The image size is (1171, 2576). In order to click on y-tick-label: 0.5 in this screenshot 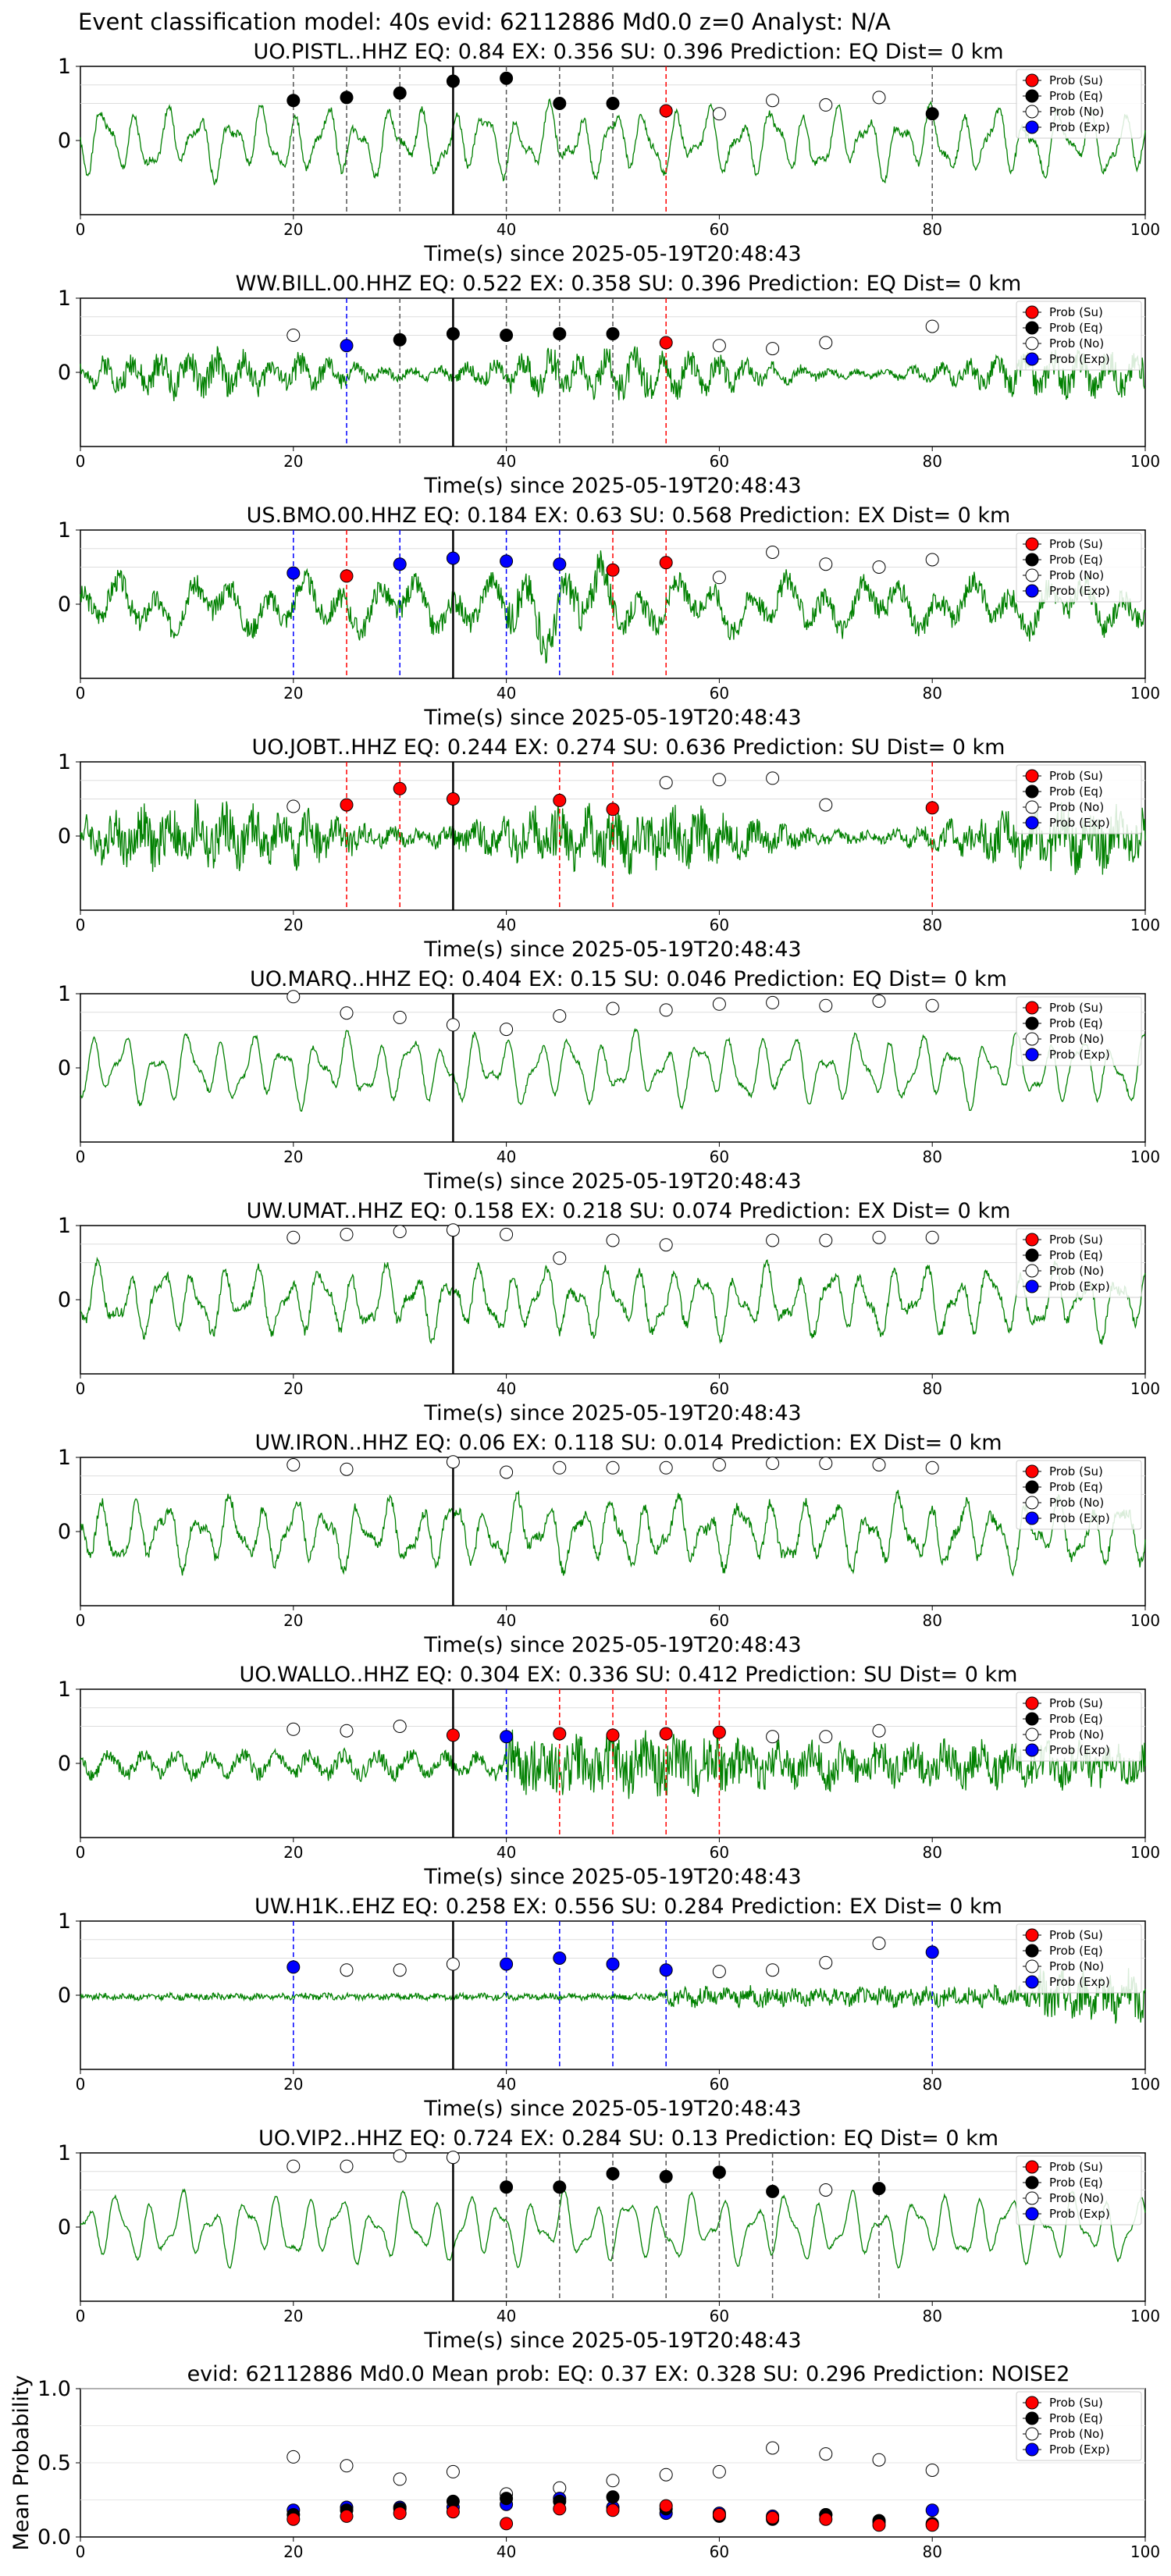, I will do `click(54, 2463)`.